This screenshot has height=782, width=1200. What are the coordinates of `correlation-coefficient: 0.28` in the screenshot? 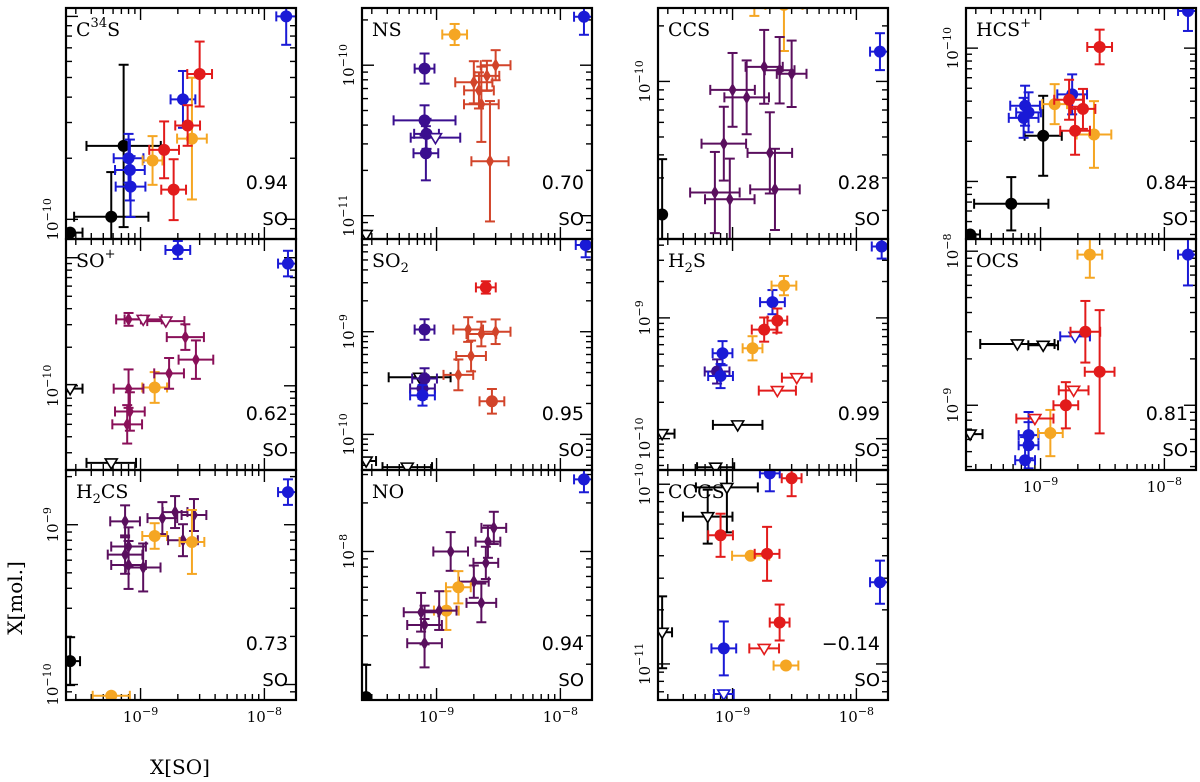 It's located at (859, 183).